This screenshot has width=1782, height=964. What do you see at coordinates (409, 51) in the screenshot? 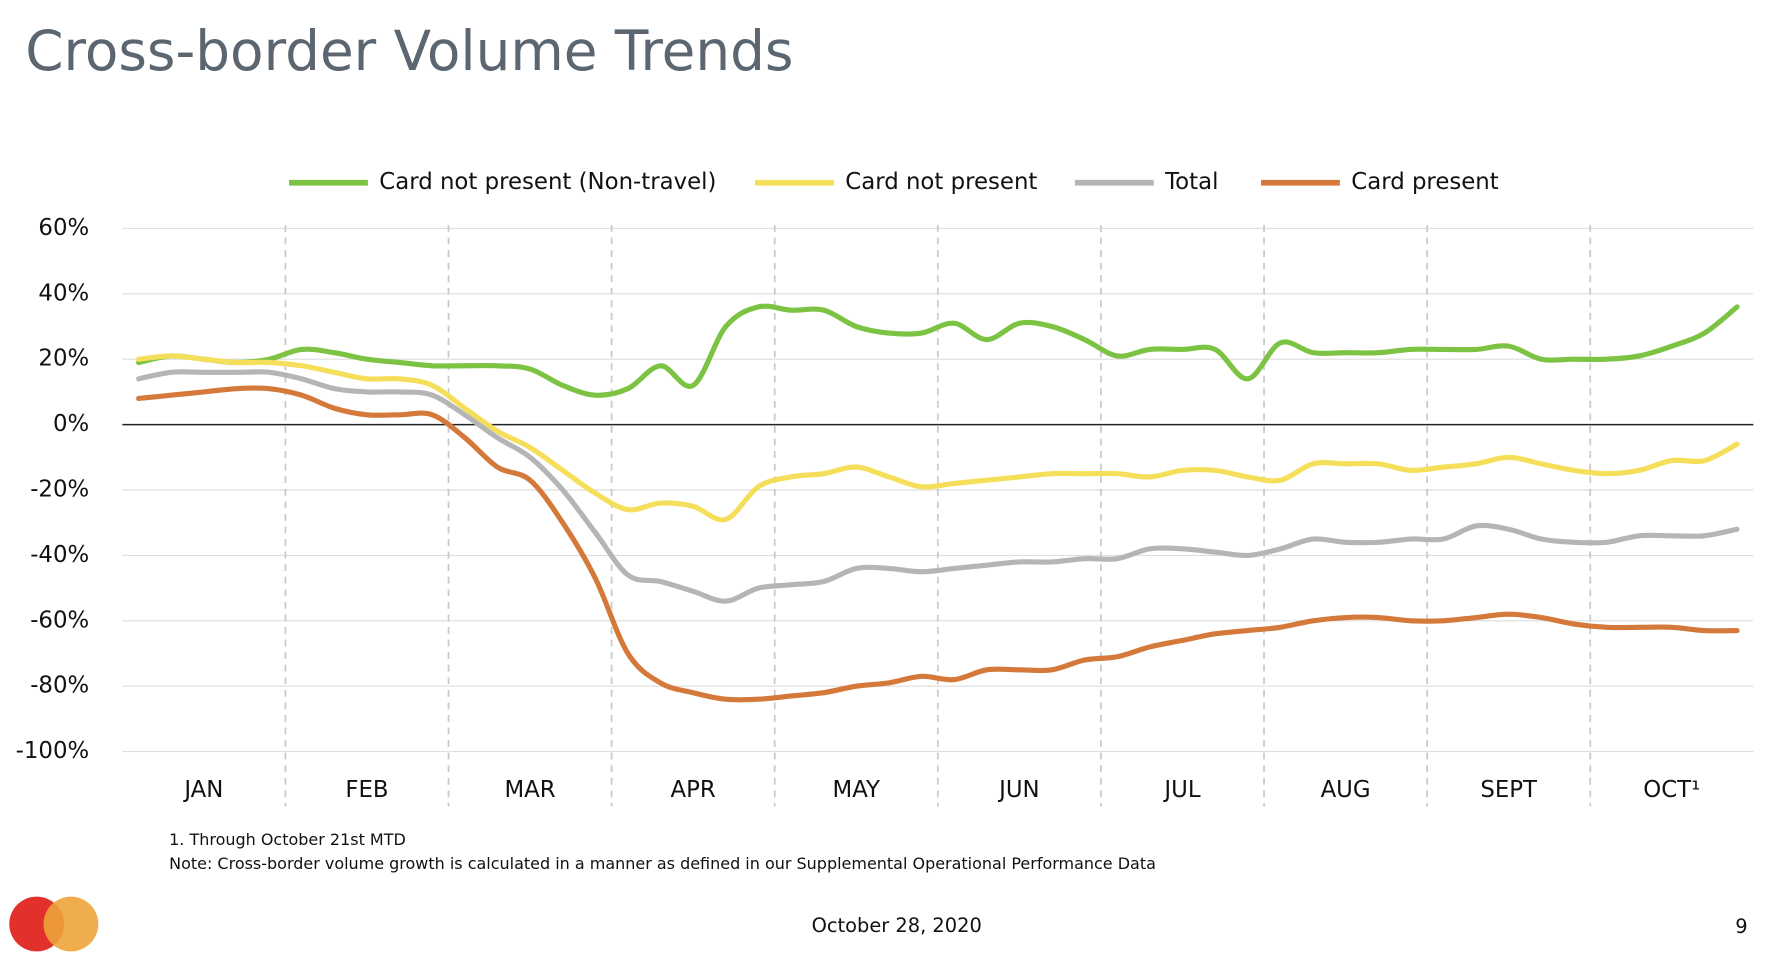
I see `chart-title: Cross-border Volume Trends` at bounding box center [409, 51].